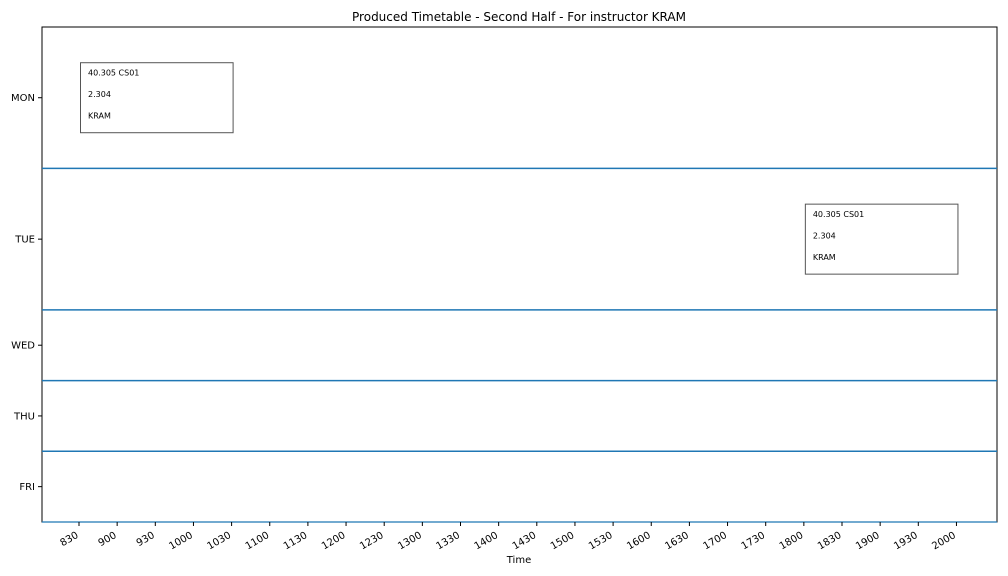 The width and height of the screenshot is (1008, 576). Describe the element at coordinates (69, 539) in the screenshot. I see `x-tick-label: 830` at that location.